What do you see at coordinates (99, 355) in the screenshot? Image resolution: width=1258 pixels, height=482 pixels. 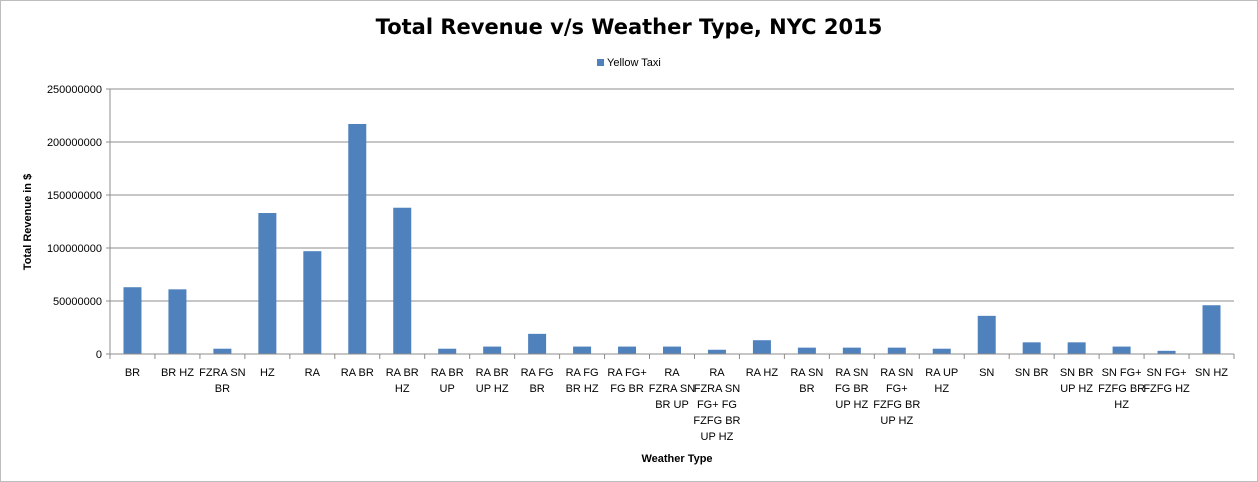 I see `y-tick-label: 0` at bounding box center [99, 355].